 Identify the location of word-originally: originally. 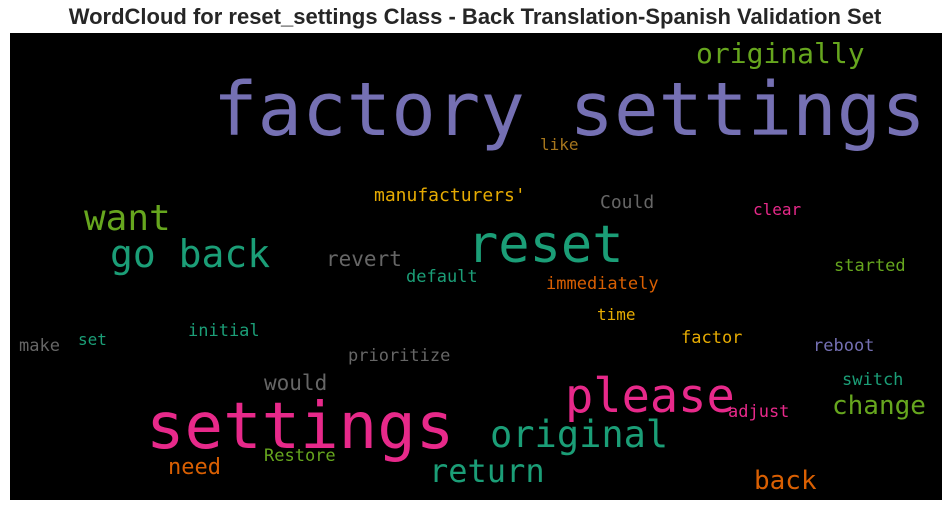
(780, 53).